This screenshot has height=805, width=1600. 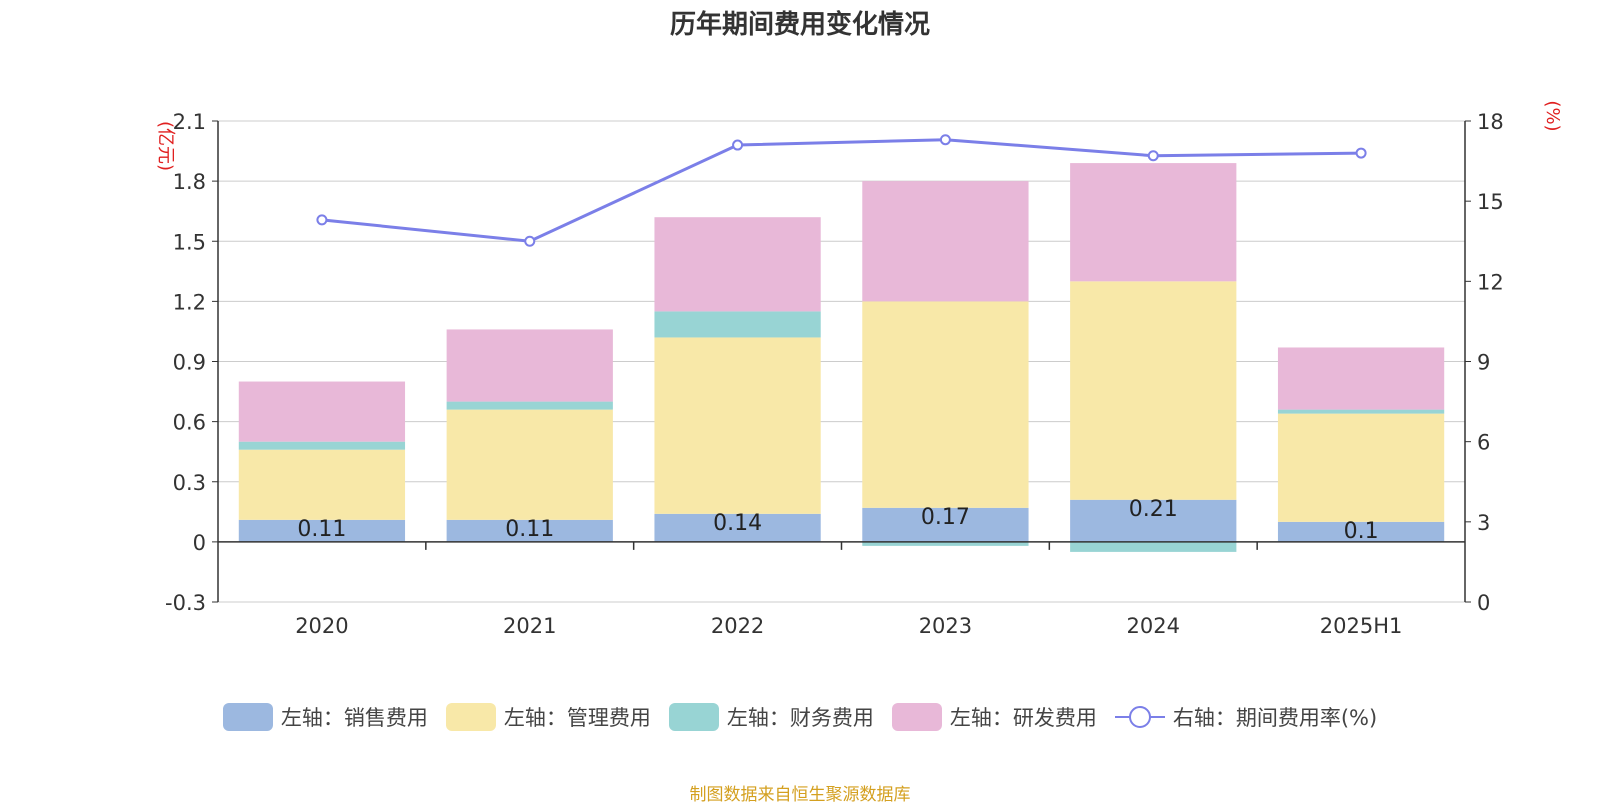 I want to click on legend-item: 左轴：销售费用, so click(x=325, y=717).